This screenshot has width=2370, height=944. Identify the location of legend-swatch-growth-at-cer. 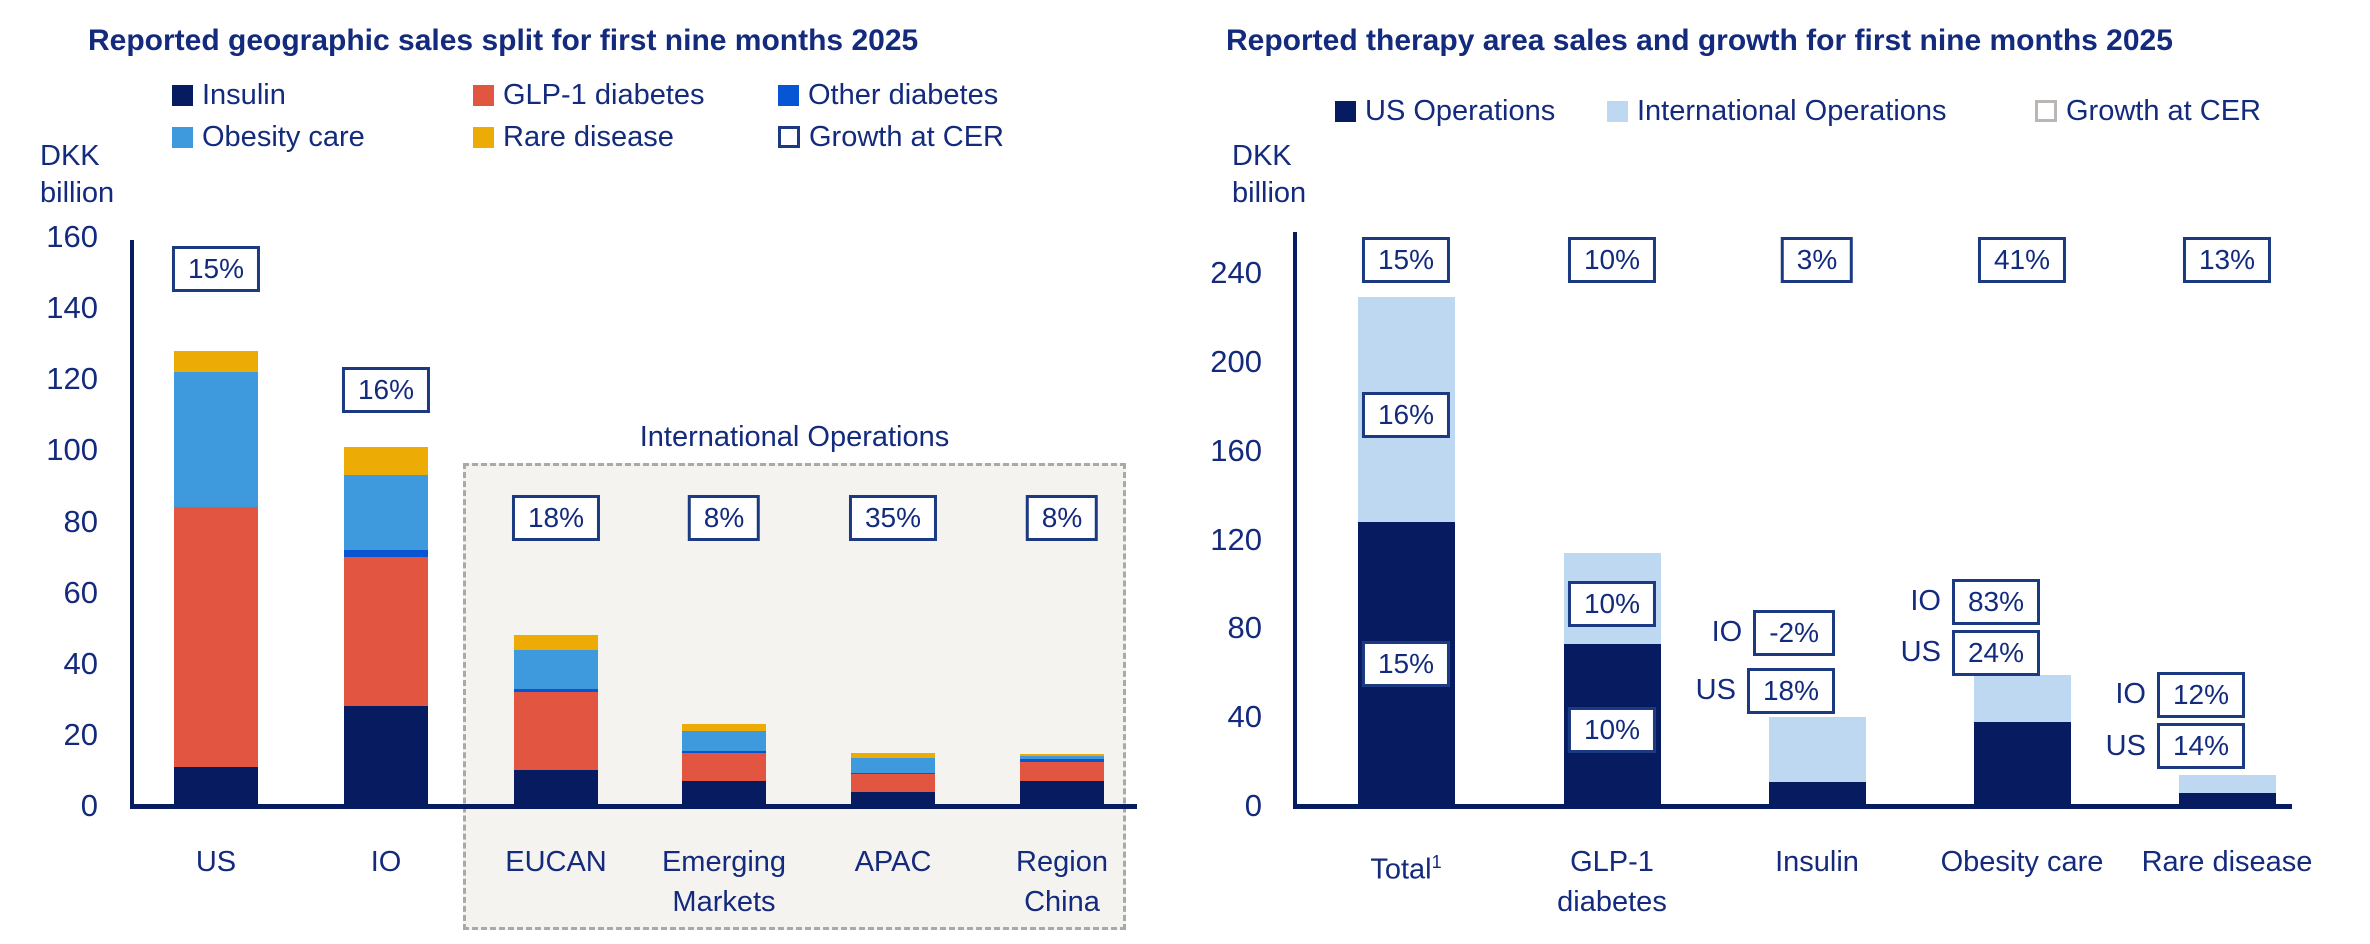
(2046, 111).